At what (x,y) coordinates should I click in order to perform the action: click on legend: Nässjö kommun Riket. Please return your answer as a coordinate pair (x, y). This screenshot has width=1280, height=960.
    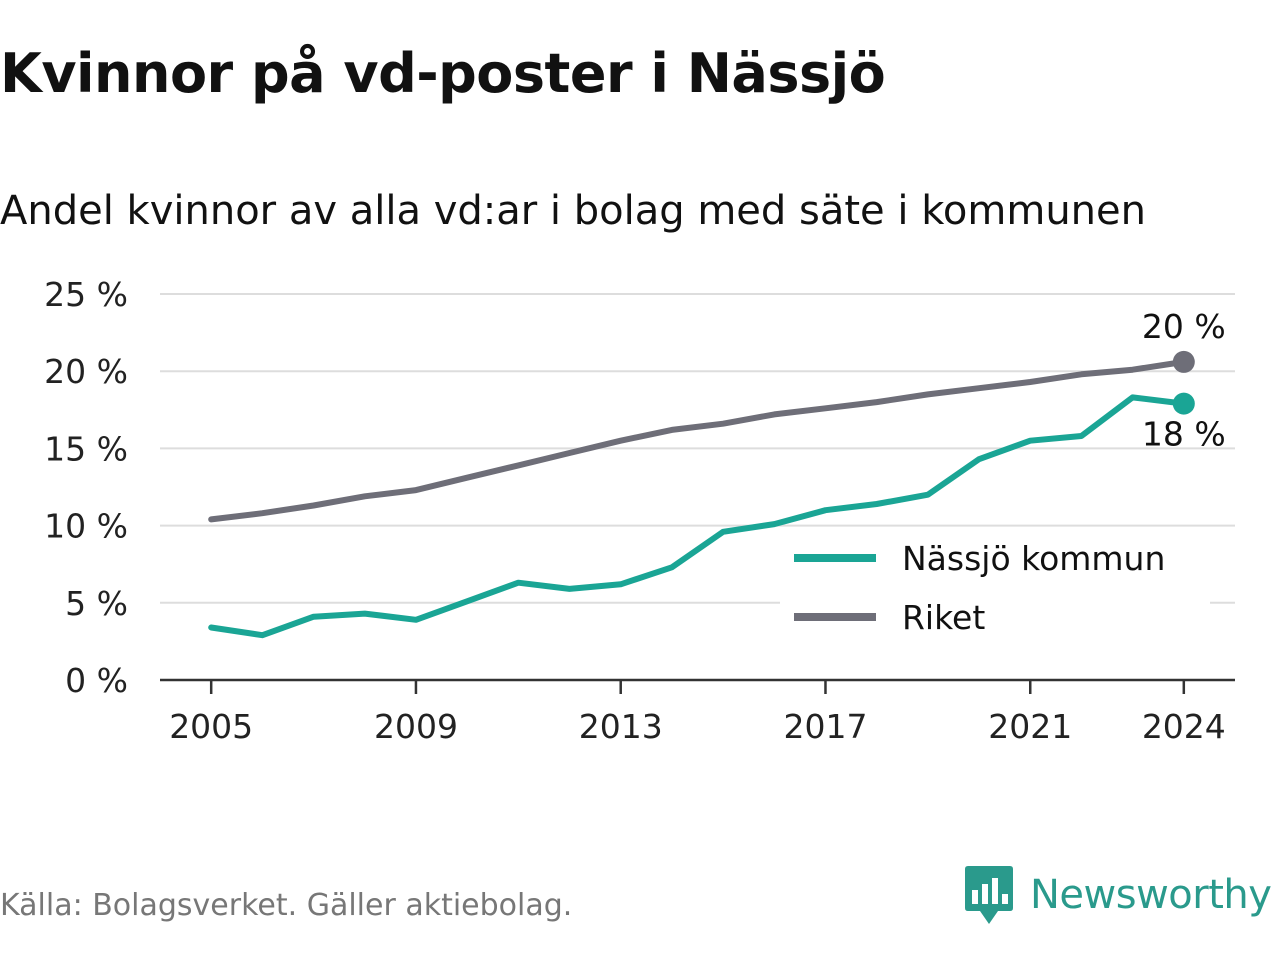
    Looking at the image, I should click on (995, 588).